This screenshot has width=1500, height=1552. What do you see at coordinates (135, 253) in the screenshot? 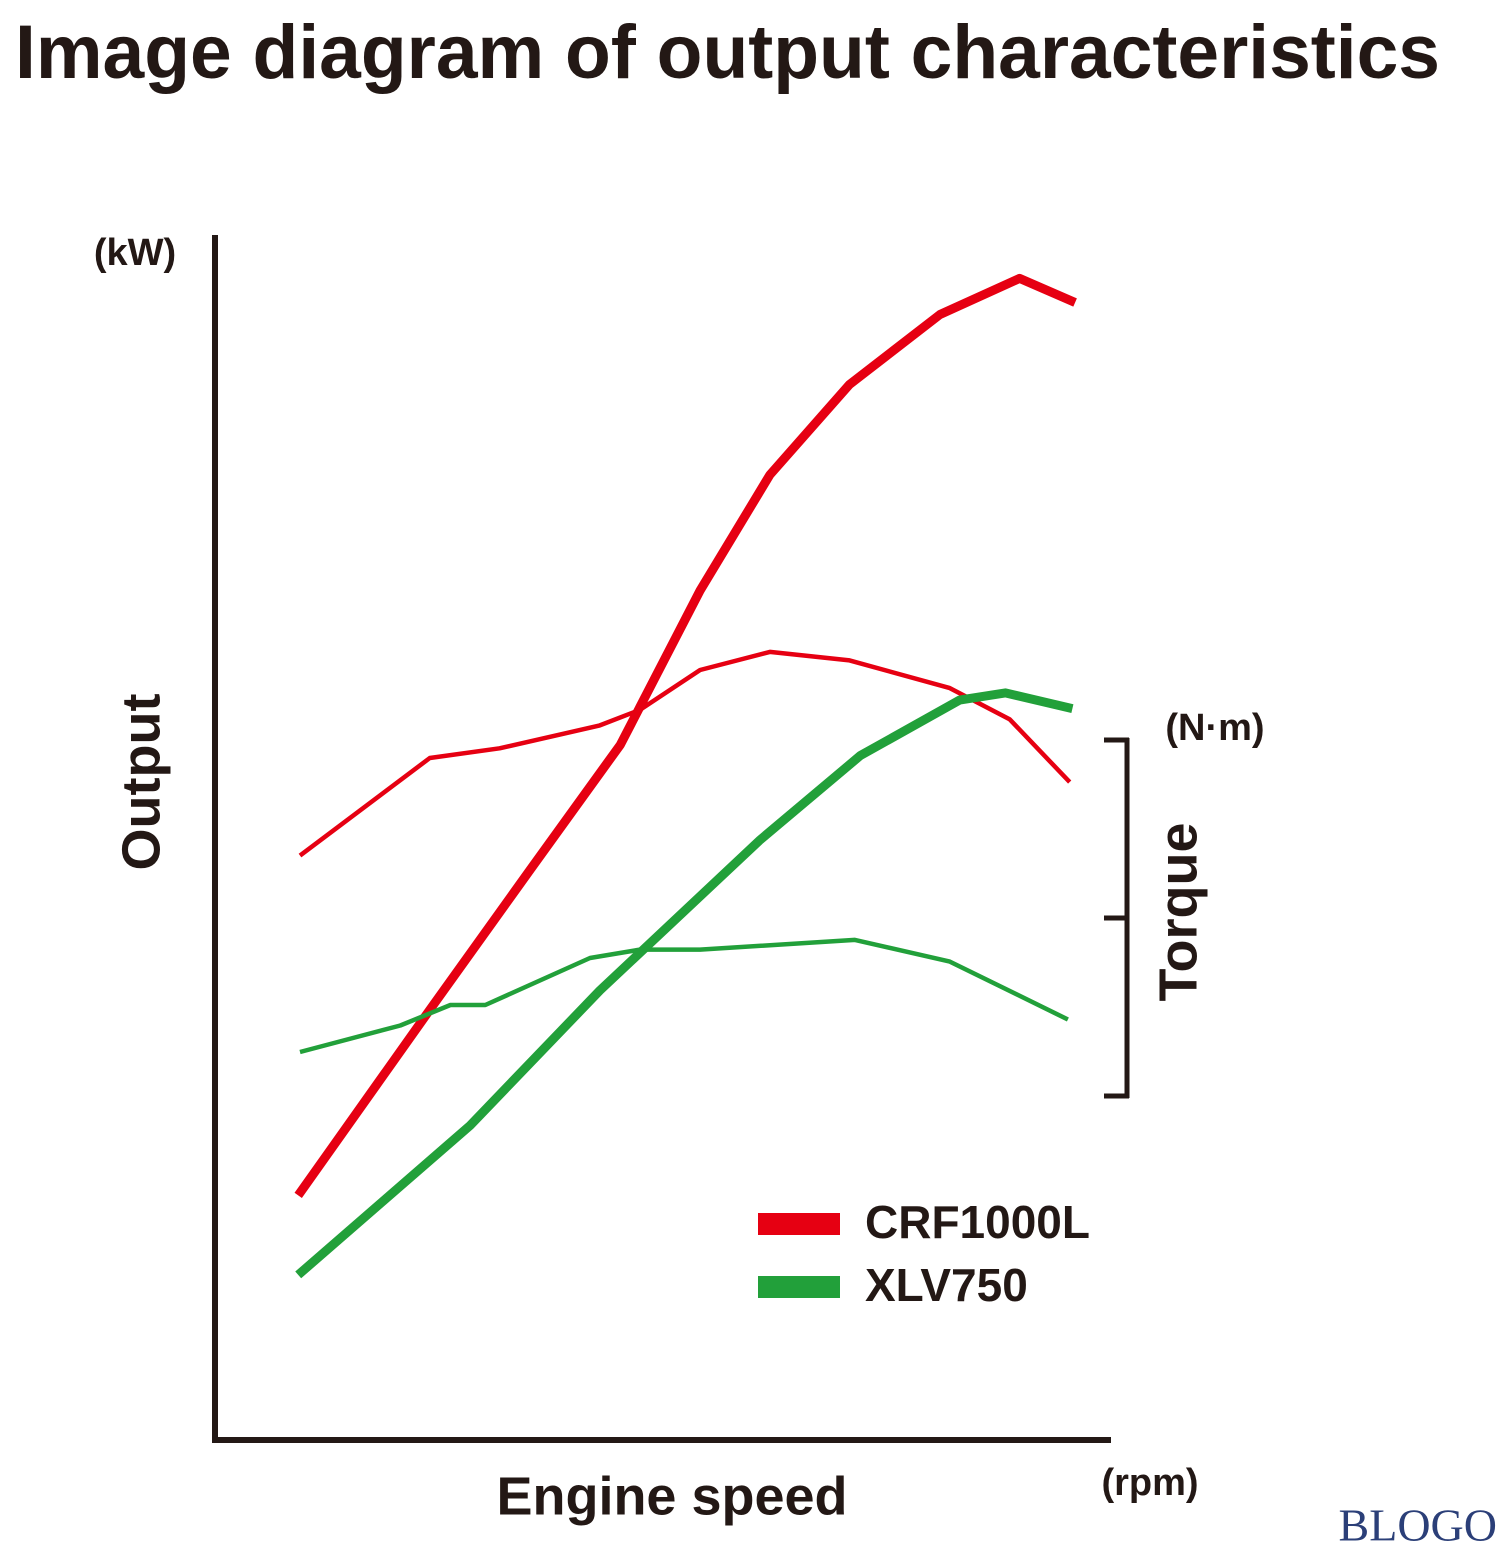
I see `y-unit: (kW)` at bounding box center [135, 253].